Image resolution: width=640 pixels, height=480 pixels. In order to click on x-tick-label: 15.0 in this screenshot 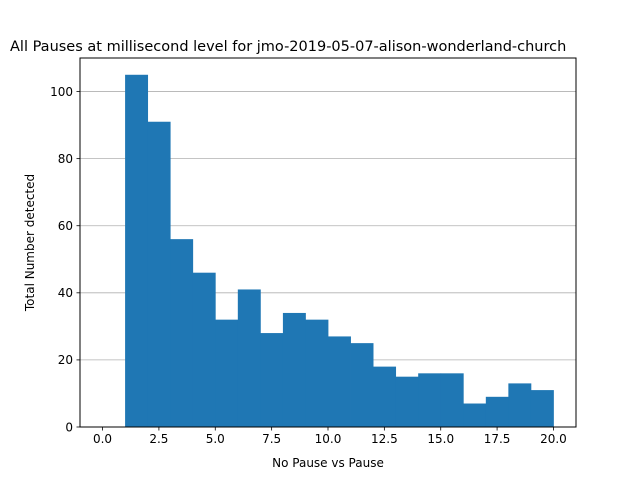, I will do `click(440, 439)`.